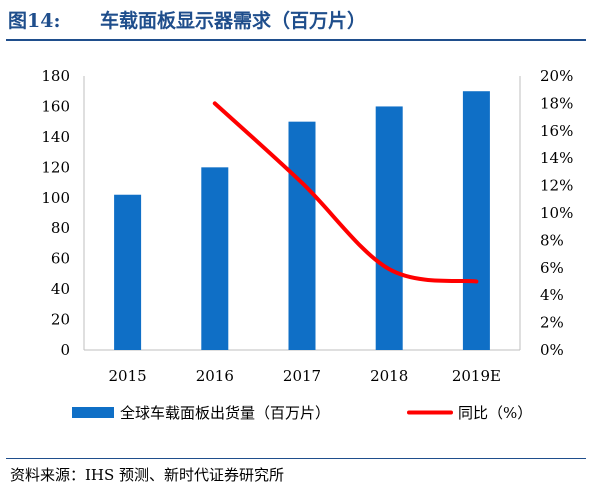 Image resolution: width=592 pixels, height=495 pixels. What do you see at coordinates (556, 103) in the screenshot?
I see `right-tick-label: 18%` at bounding box center [556, 103].